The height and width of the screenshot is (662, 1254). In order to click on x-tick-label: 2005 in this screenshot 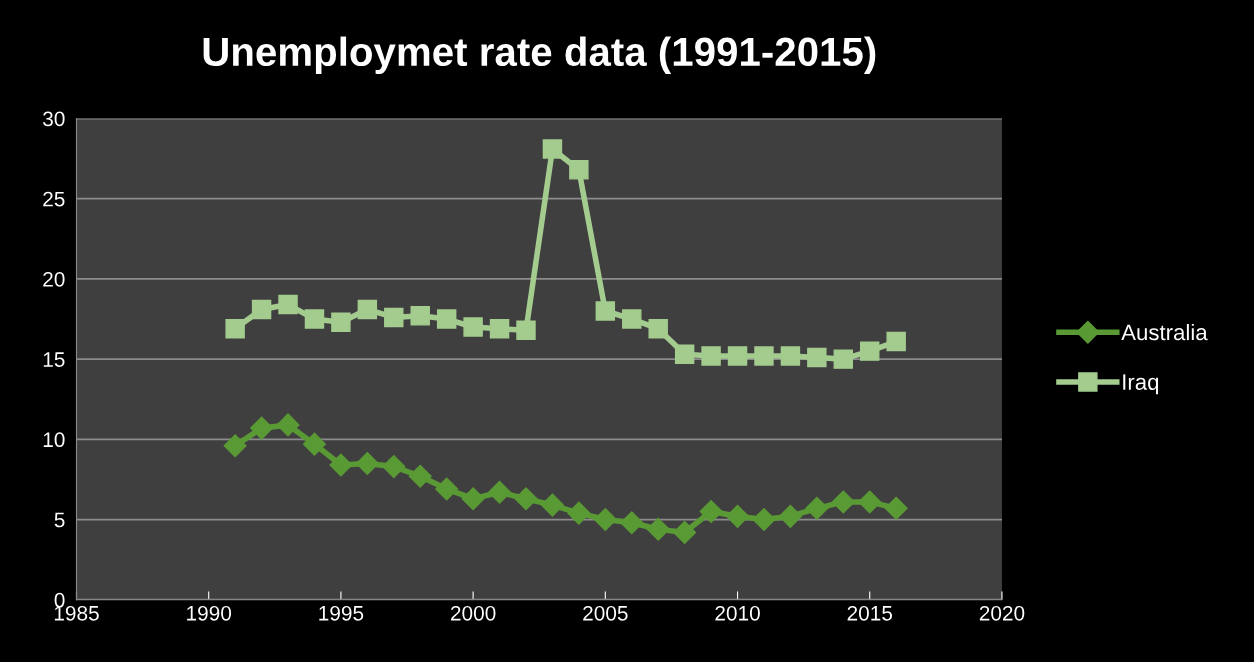, I will do `click(605, 613)`.